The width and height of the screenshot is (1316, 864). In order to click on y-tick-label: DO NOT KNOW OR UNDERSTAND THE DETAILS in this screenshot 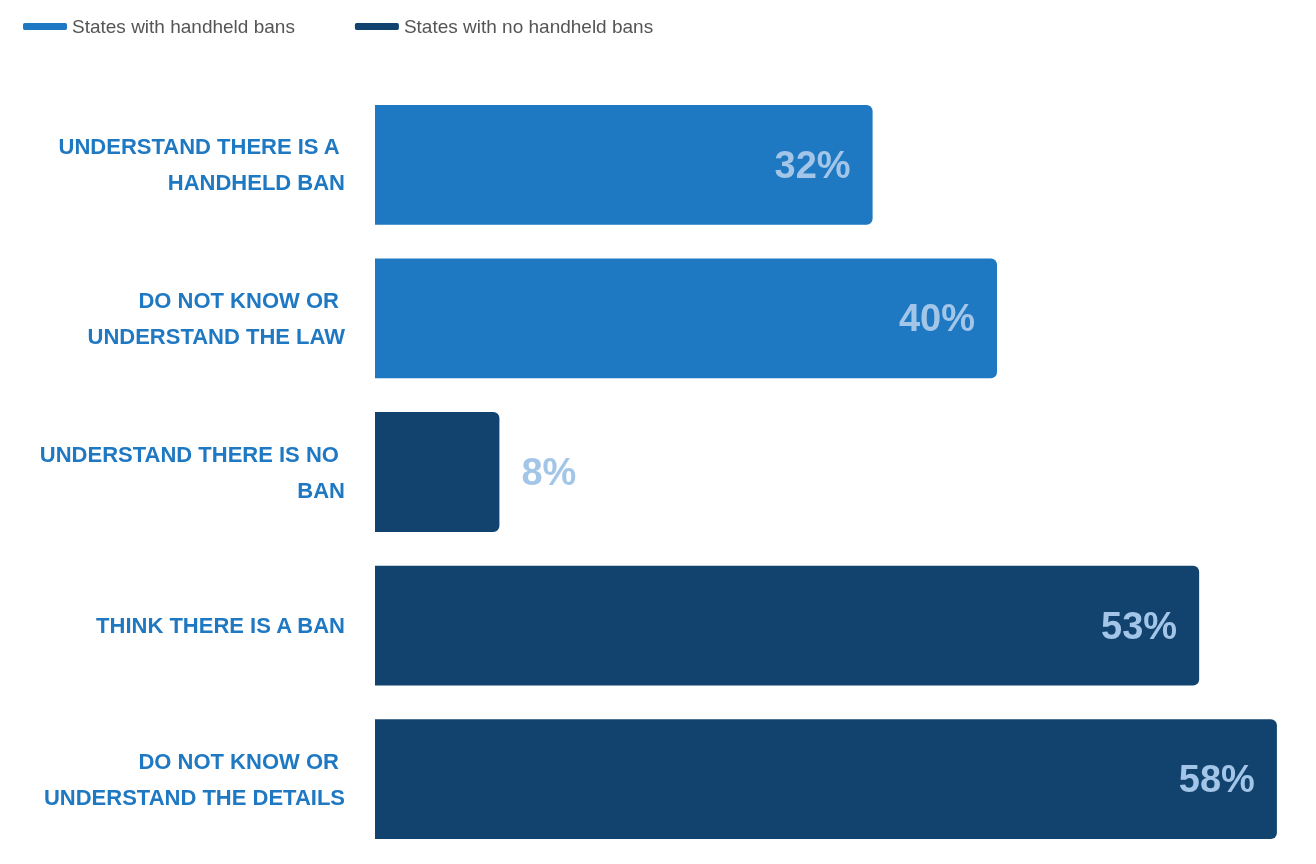, I will do `click(194, 779)`.